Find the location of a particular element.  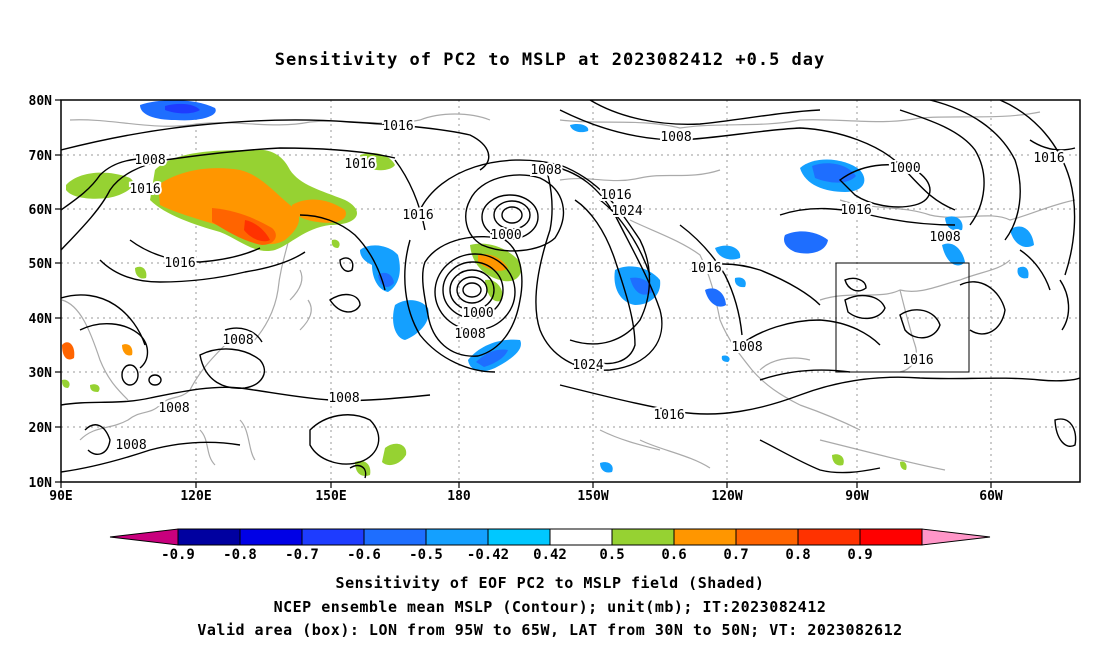

colorbar-tick-label: -0.8 is located at coordinates (240, 555).